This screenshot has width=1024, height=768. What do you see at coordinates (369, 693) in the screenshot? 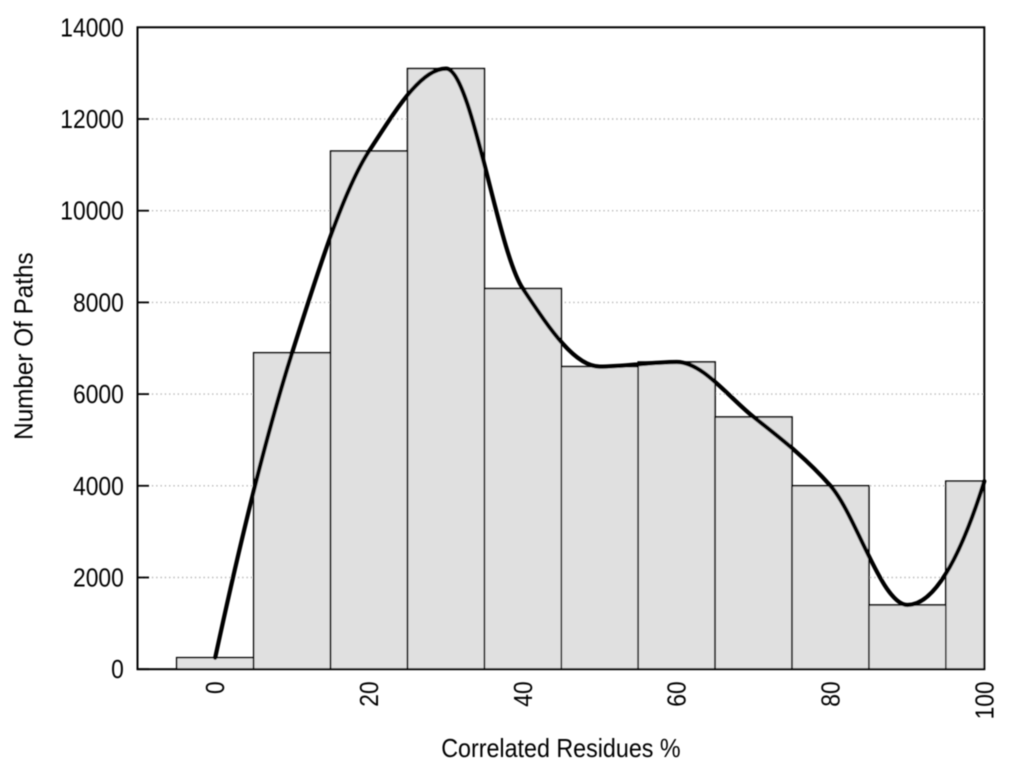
I see `svg-text: 20` at bounding box center [369, 693].